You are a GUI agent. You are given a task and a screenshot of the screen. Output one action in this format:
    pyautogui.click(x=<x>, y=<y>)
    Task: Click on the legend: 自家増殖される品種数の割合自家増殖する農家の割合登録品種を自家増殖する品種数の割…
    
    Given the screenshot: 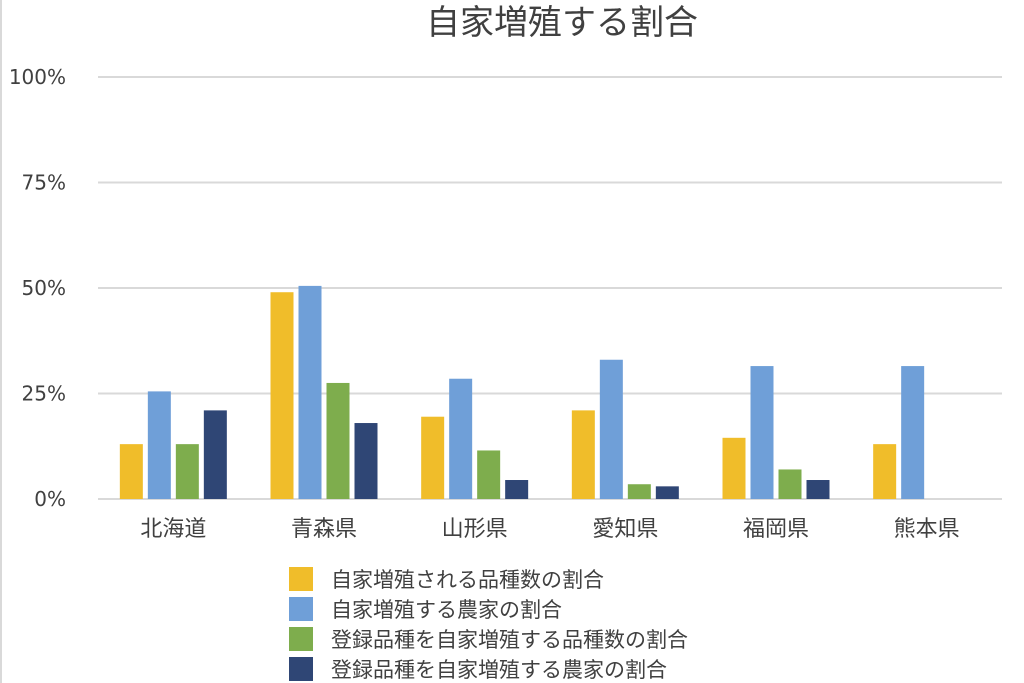 What is the action you would take?
    pyautogui.click(x=488, y=624)
    